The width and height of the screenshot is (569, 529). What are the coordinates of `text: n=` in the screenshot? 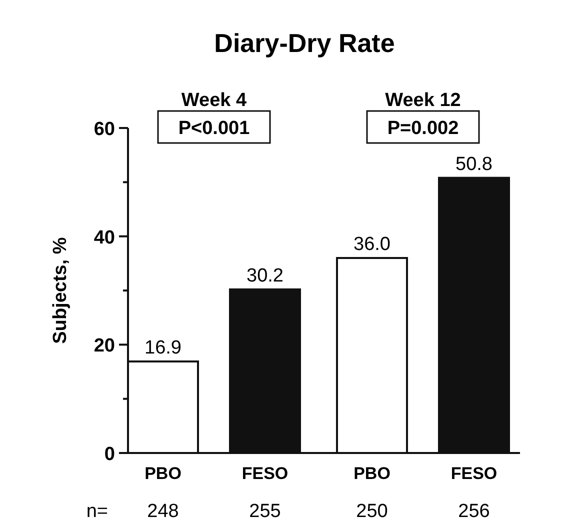 It's located at (97, 511).